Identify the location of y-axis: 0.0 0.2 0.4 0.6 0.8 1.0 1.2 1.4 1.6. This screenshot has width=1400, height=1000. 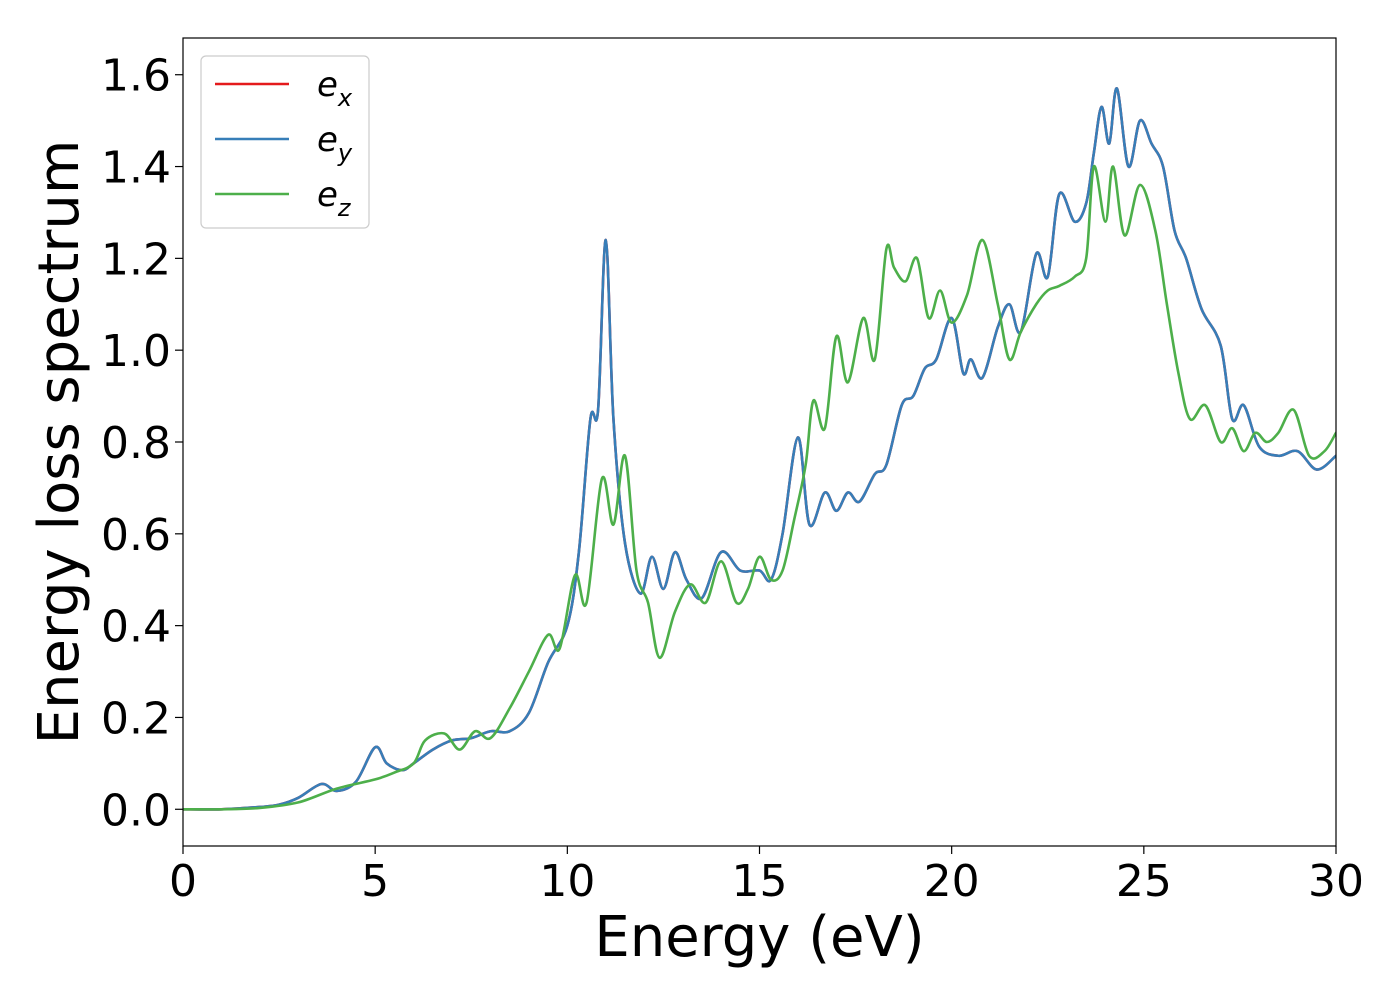
(142, 443).